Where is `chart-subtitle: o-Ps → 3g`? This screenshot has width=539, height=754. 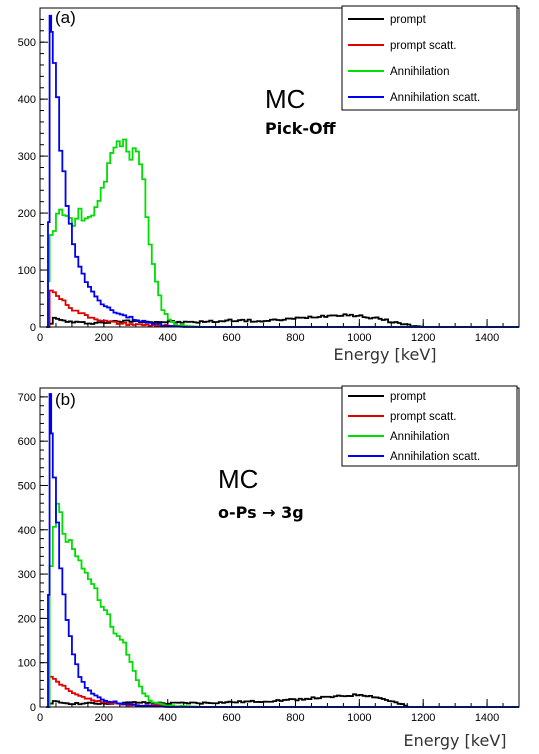
chart-subtitle: o-Ps → 3g is located at coordinates (261, 512).